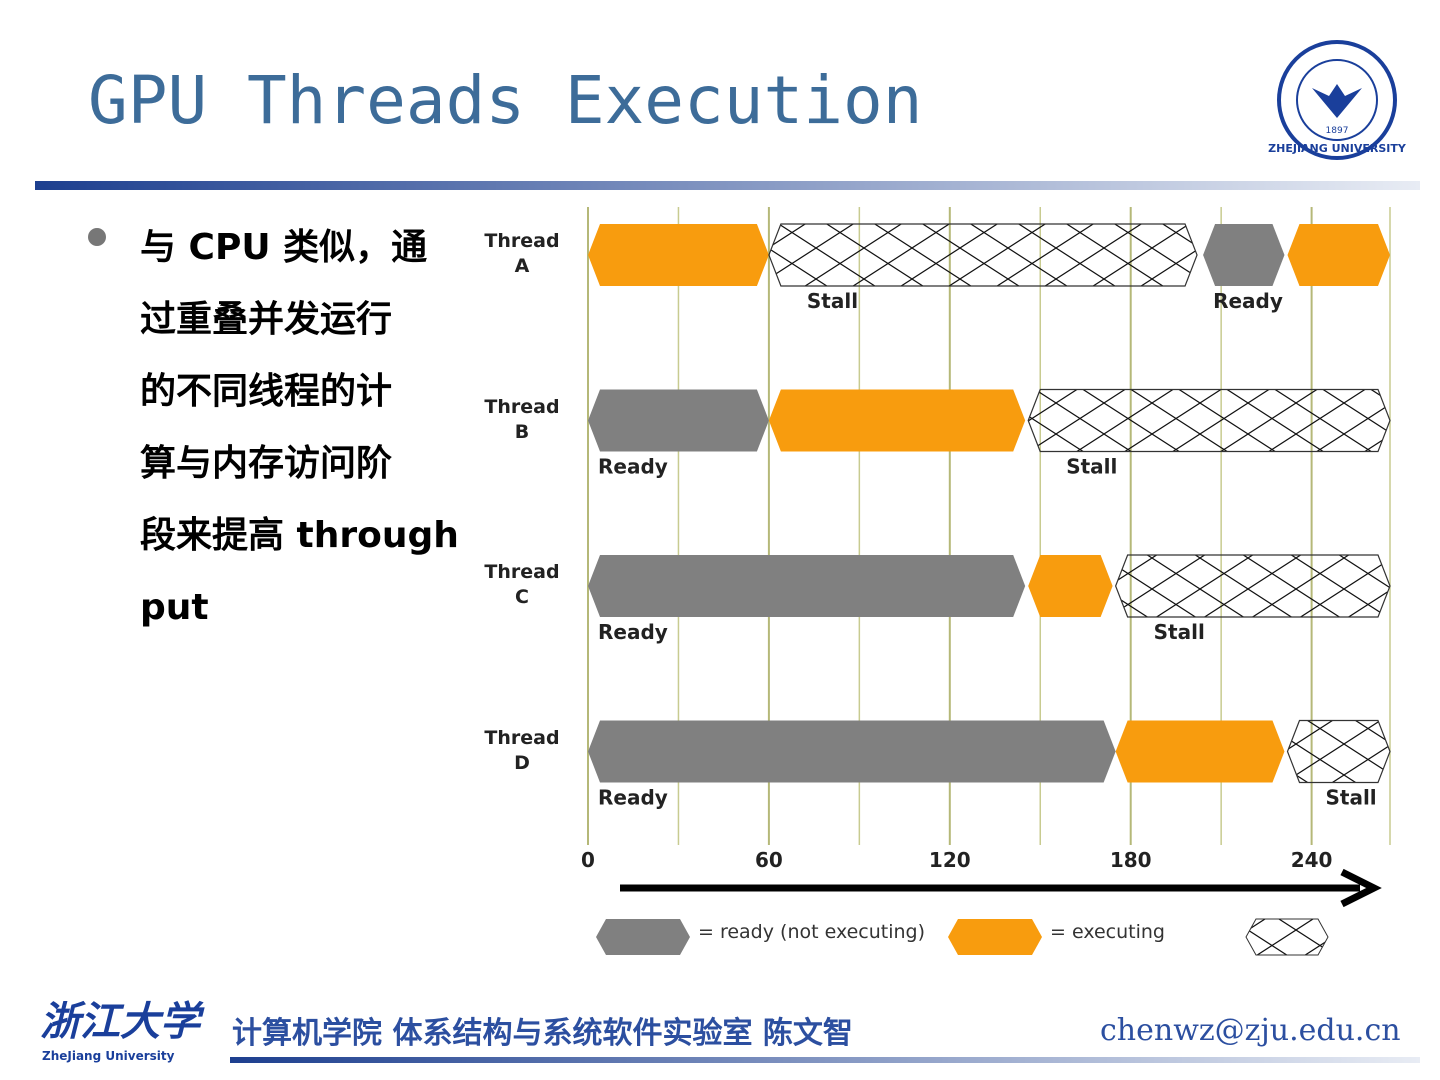 The height and width of the screenshot is (1080, 1440). What do you see at coordinates (811, 932) in the screenshot?
I see `legend-label: = ready (not executing)` at bounding box center [811, 932].